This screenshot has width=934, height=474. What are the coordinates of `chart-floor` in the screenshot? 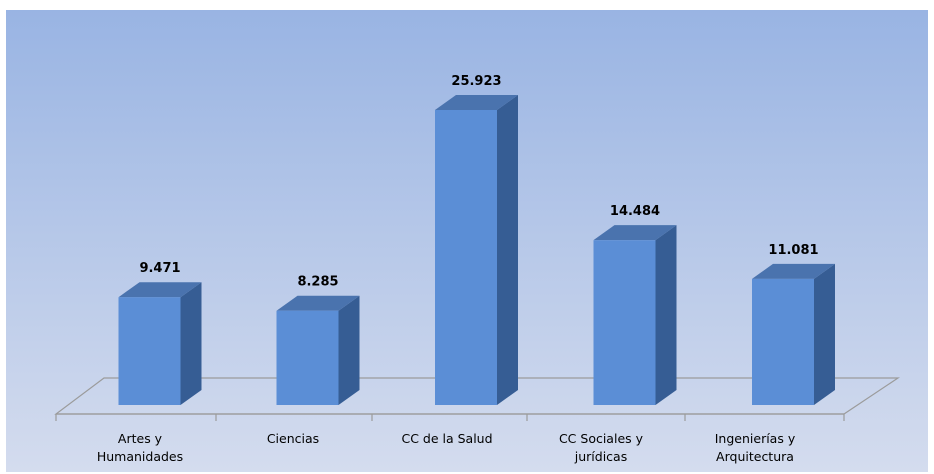 It's located at (477, 399).